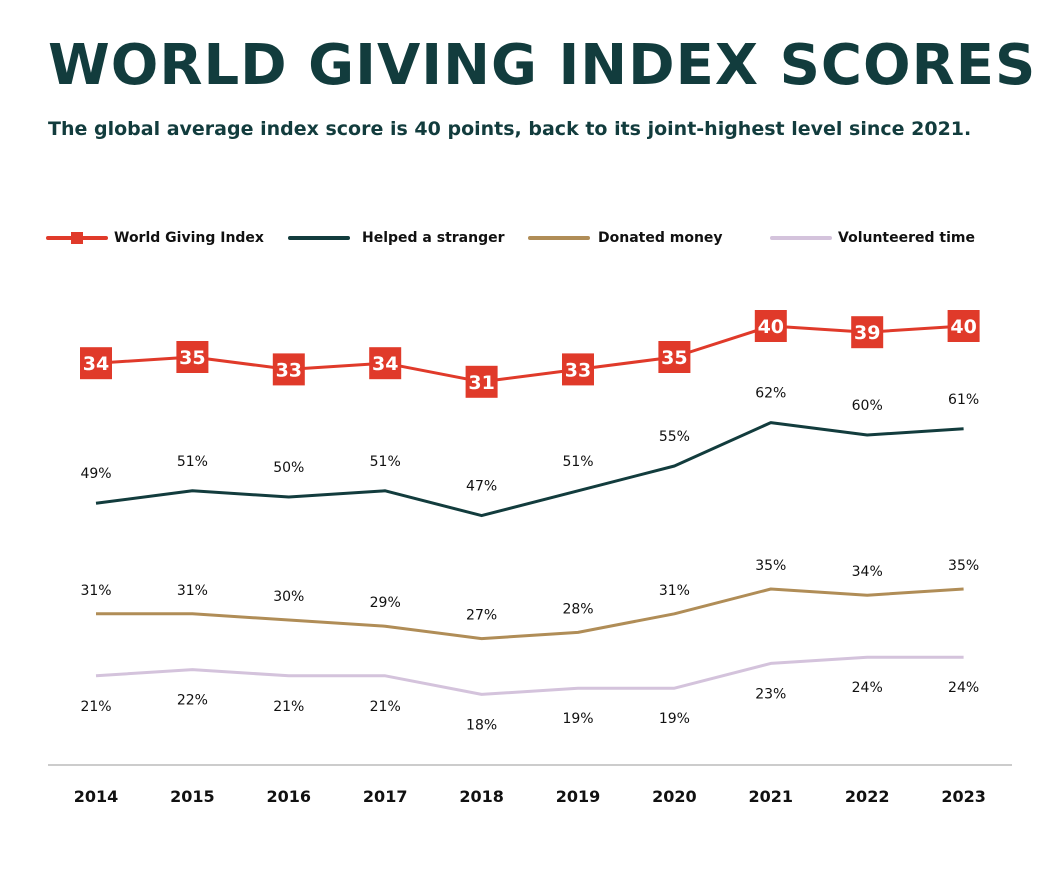 This screenshot has width=1043, height=888. Describe the element at coordinates (963, 400) in the screenshot. I see `data-label: 61%` at that location.